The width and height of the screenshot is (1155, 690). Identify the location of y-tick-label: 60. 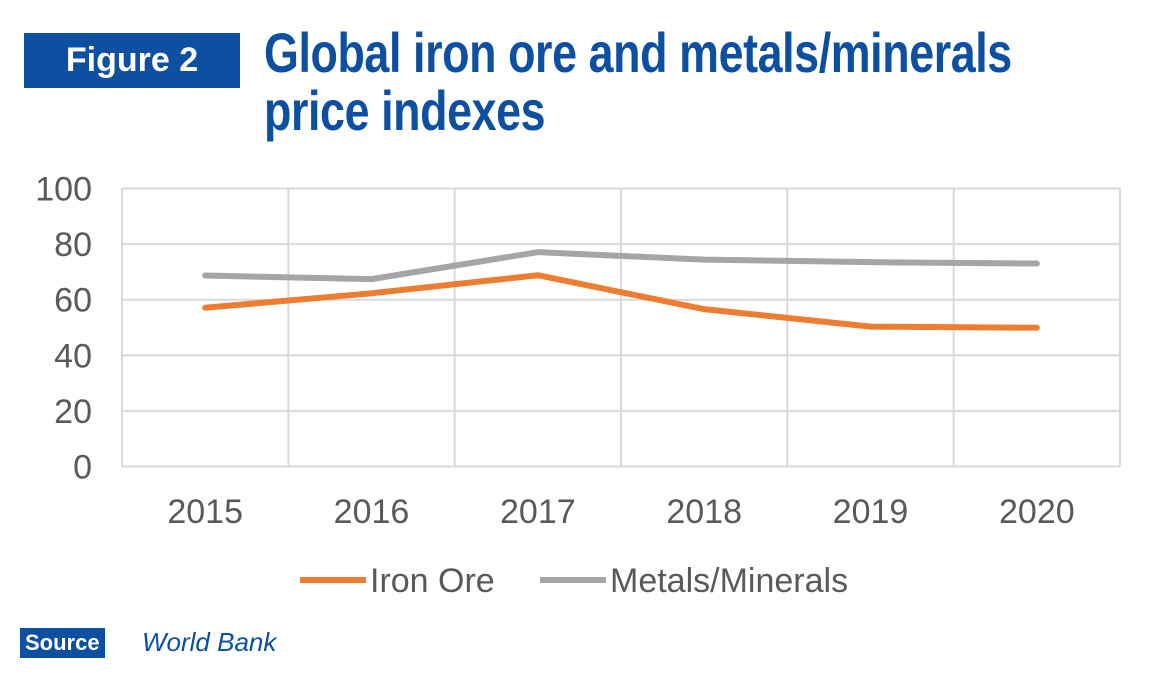
(73, 301).